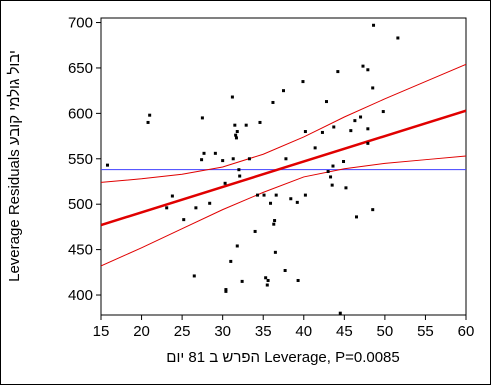 This screenshot has height=385, width=491. Describe the element at coordinates (425, 331) in the screenshot. I see `x-tick-label: 55` at that location.